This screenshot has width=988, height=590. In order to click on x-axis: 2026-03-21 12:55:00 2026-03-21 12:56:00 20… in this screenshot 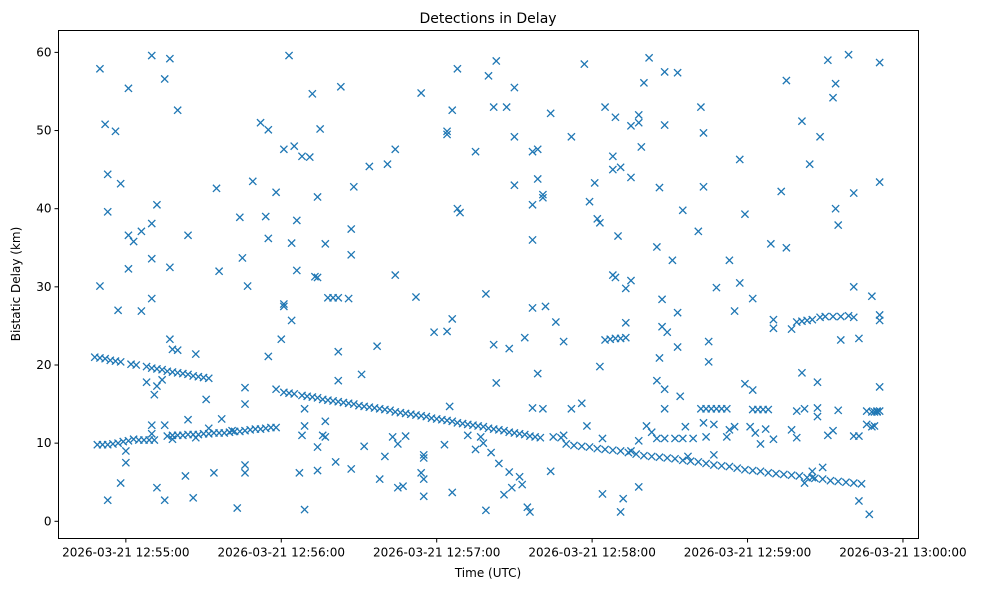, I will do `click(514, 549)`.